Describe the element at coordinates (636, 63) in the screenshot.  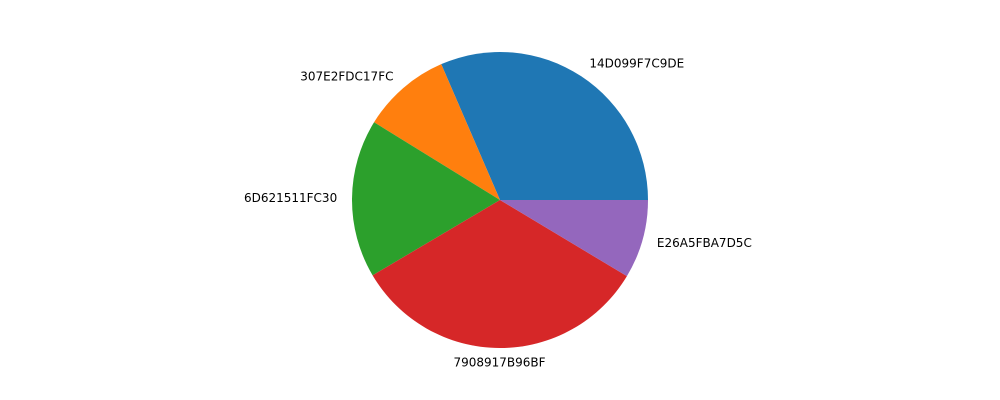
I see `pie-label-14D099F7C9DE: 14D099F7C9DE` at that location.